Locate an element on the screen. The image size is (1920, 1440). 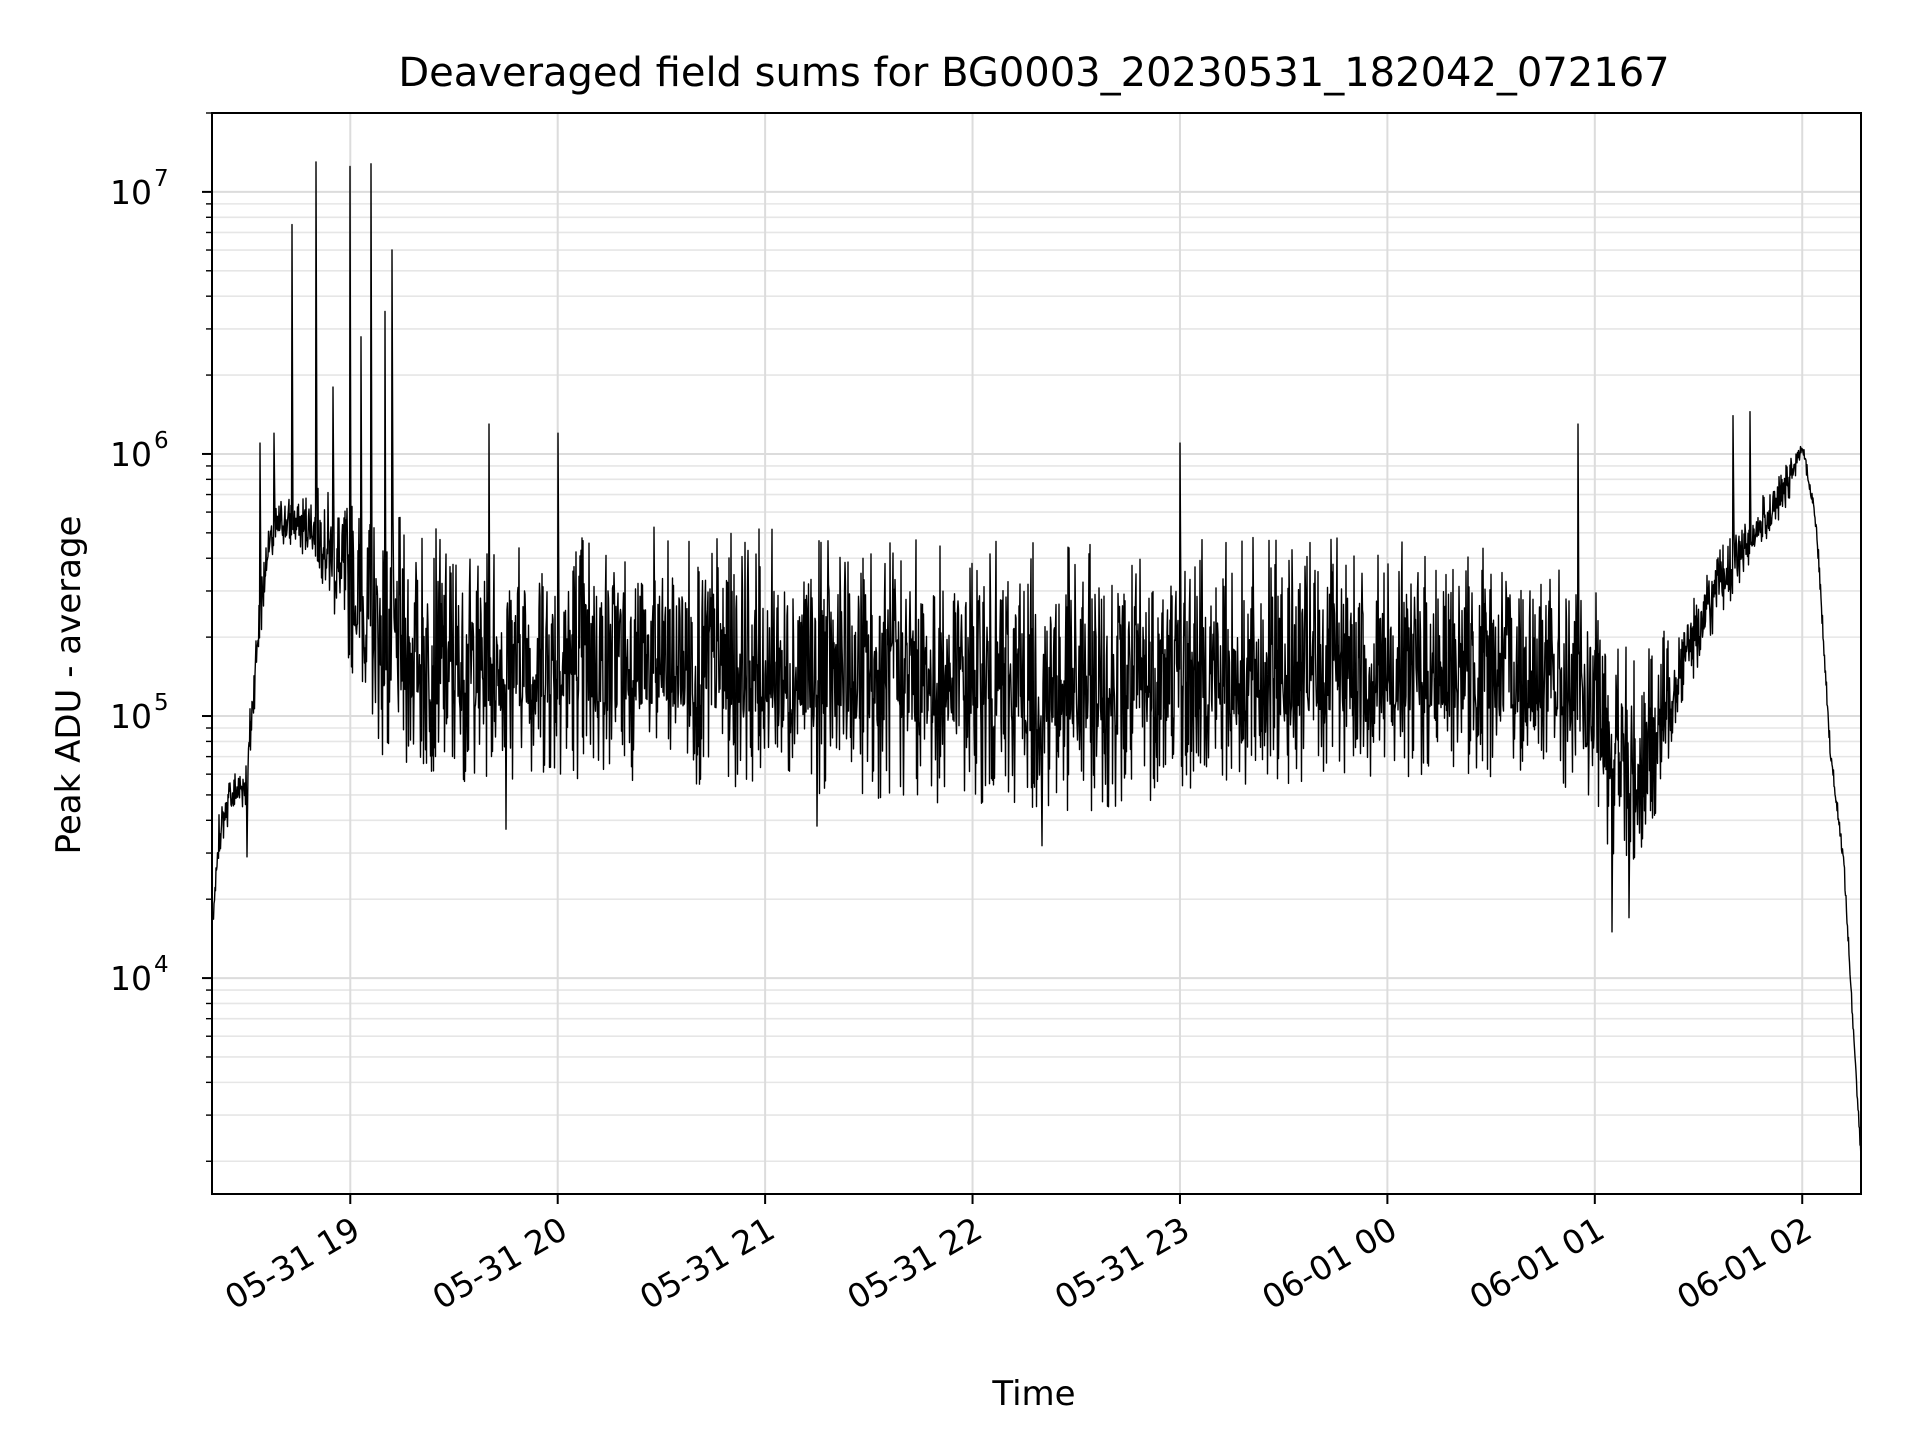
y-tick-exponent: 6 is located at coordinates (161, 441).